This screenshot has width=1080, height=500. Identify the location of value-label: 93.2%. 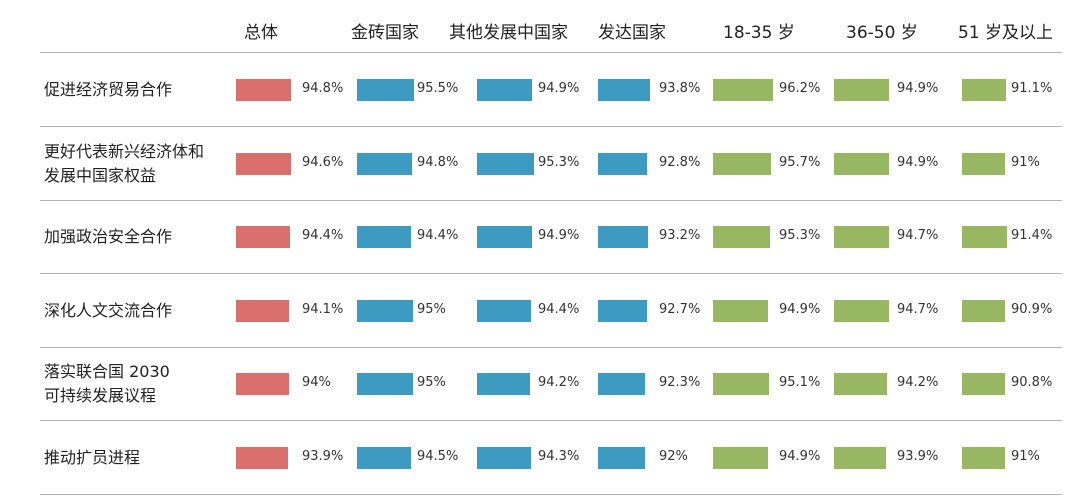
(680, 235).